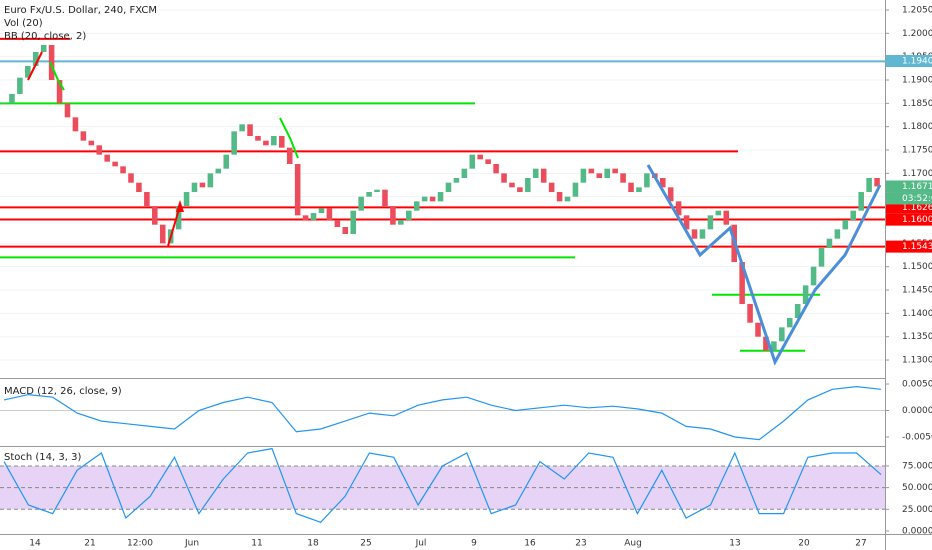  Describe the element at coordinates (917, 437) in the screenshot. I see `y-tick-label: -0.0050` at that location.